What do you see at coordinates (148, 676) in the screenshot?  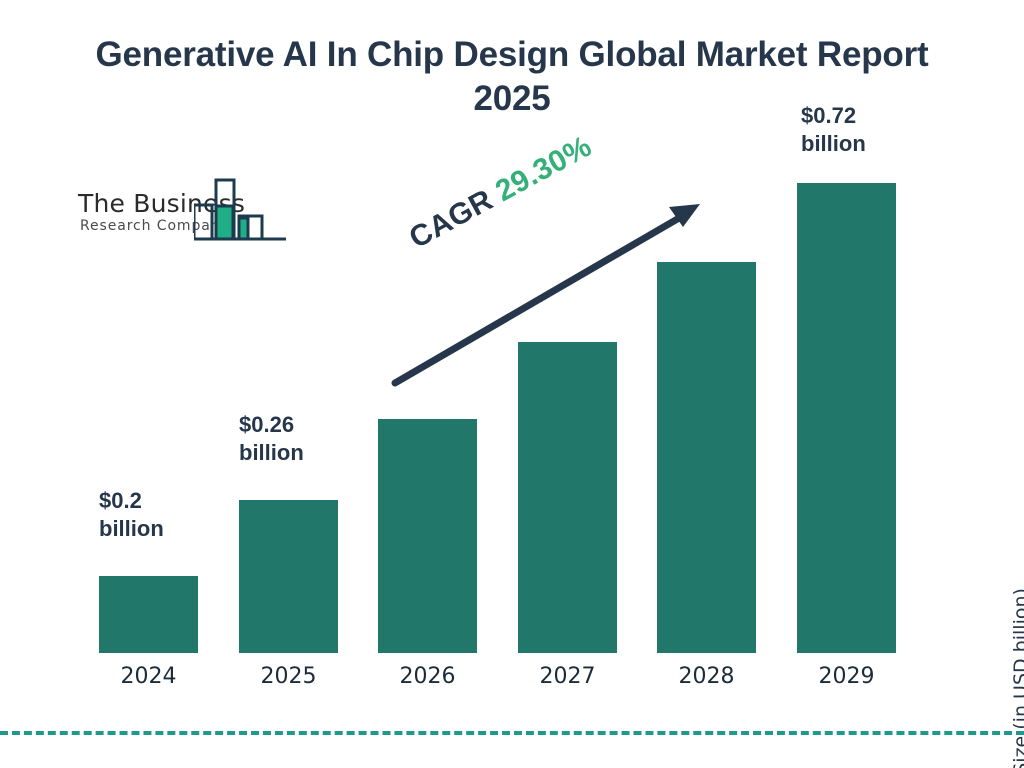 I see `x-tick-2024: 2024` at bounding box center [148, 676].